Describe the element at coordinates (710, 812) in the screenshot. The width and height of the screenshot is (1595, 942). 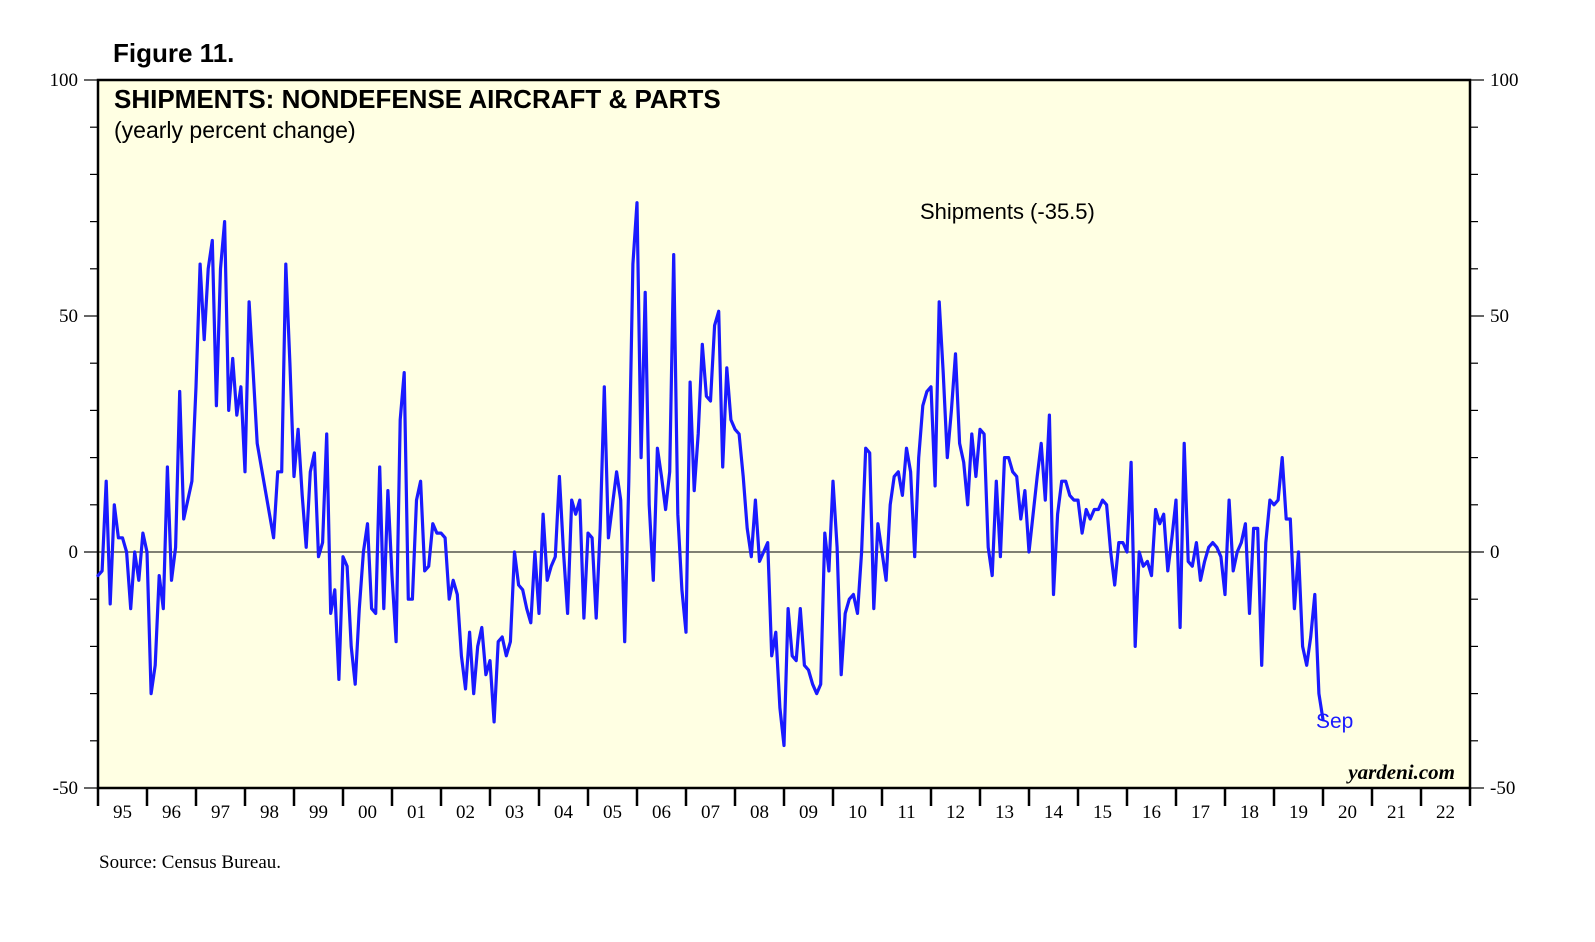
I see `x-tick-label: 07` at that location.